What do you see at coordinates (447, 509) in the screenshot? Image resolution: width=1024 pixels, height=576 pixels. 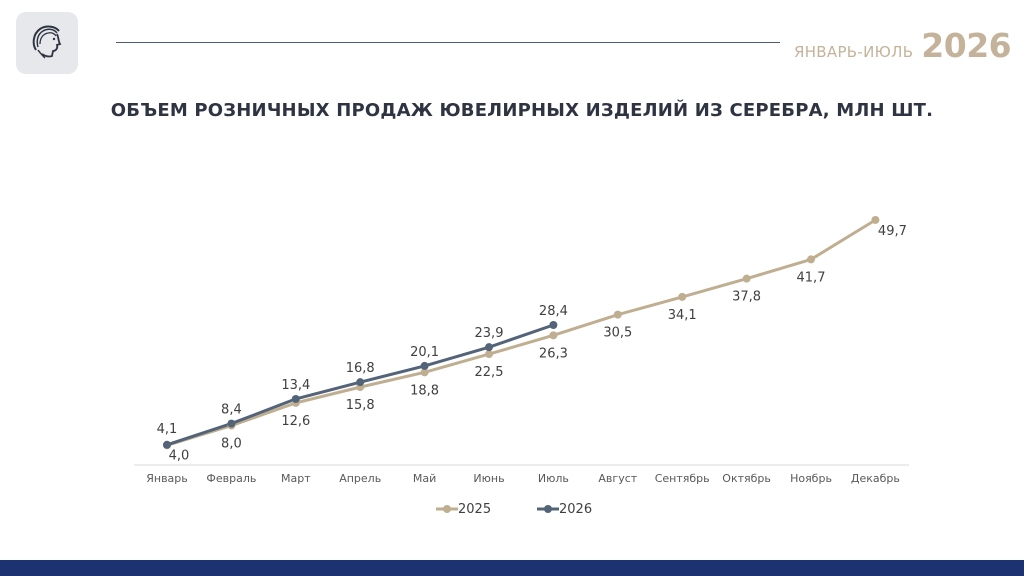 I see `legend-swatch-marker-2025` at bounding box center [447, 509].